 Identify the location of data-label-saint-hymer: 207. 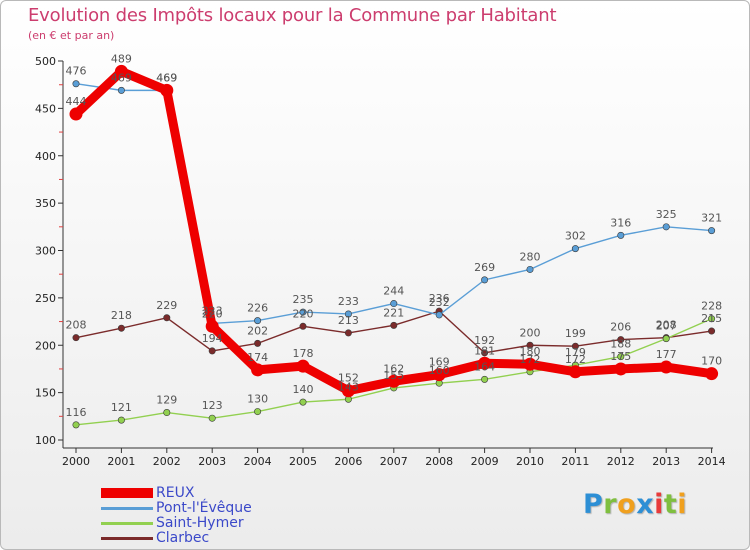
(666, 326).